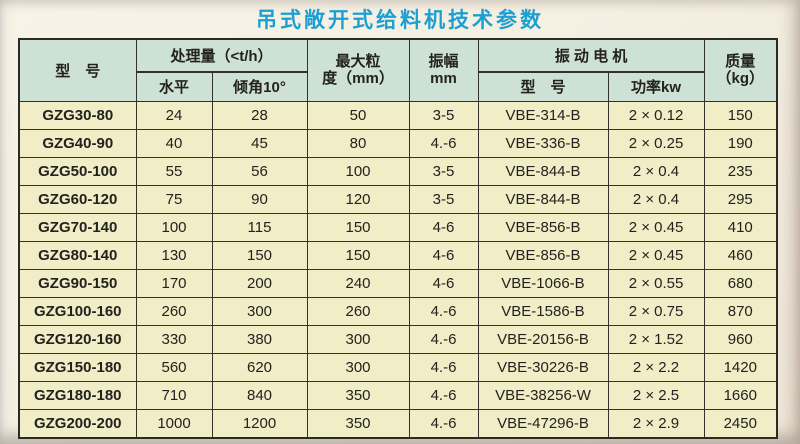  Describe the element at coordinates (259, 115) in the screenshot. I see `cell-capacity-incline: 28` at that location.